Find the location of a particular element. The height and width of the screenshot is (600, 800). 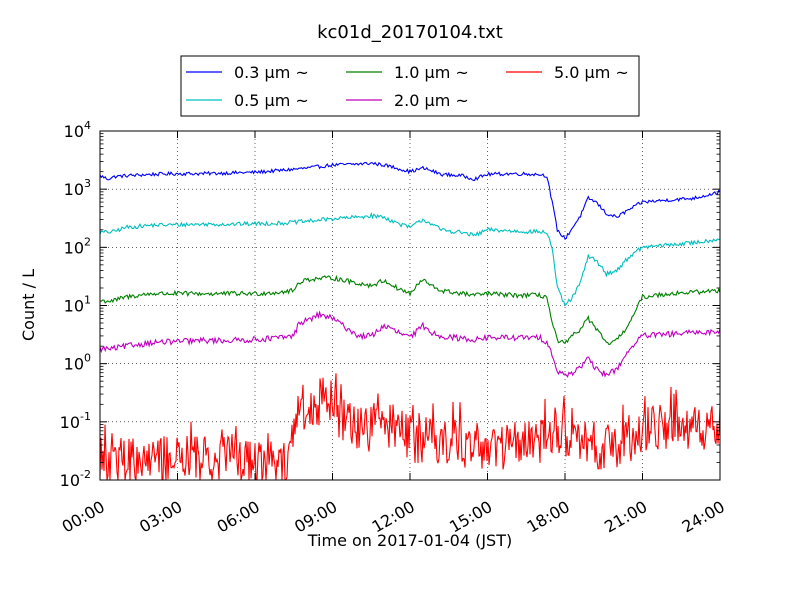

y-tick-label: 10³ is located at coordinates (77, 188).